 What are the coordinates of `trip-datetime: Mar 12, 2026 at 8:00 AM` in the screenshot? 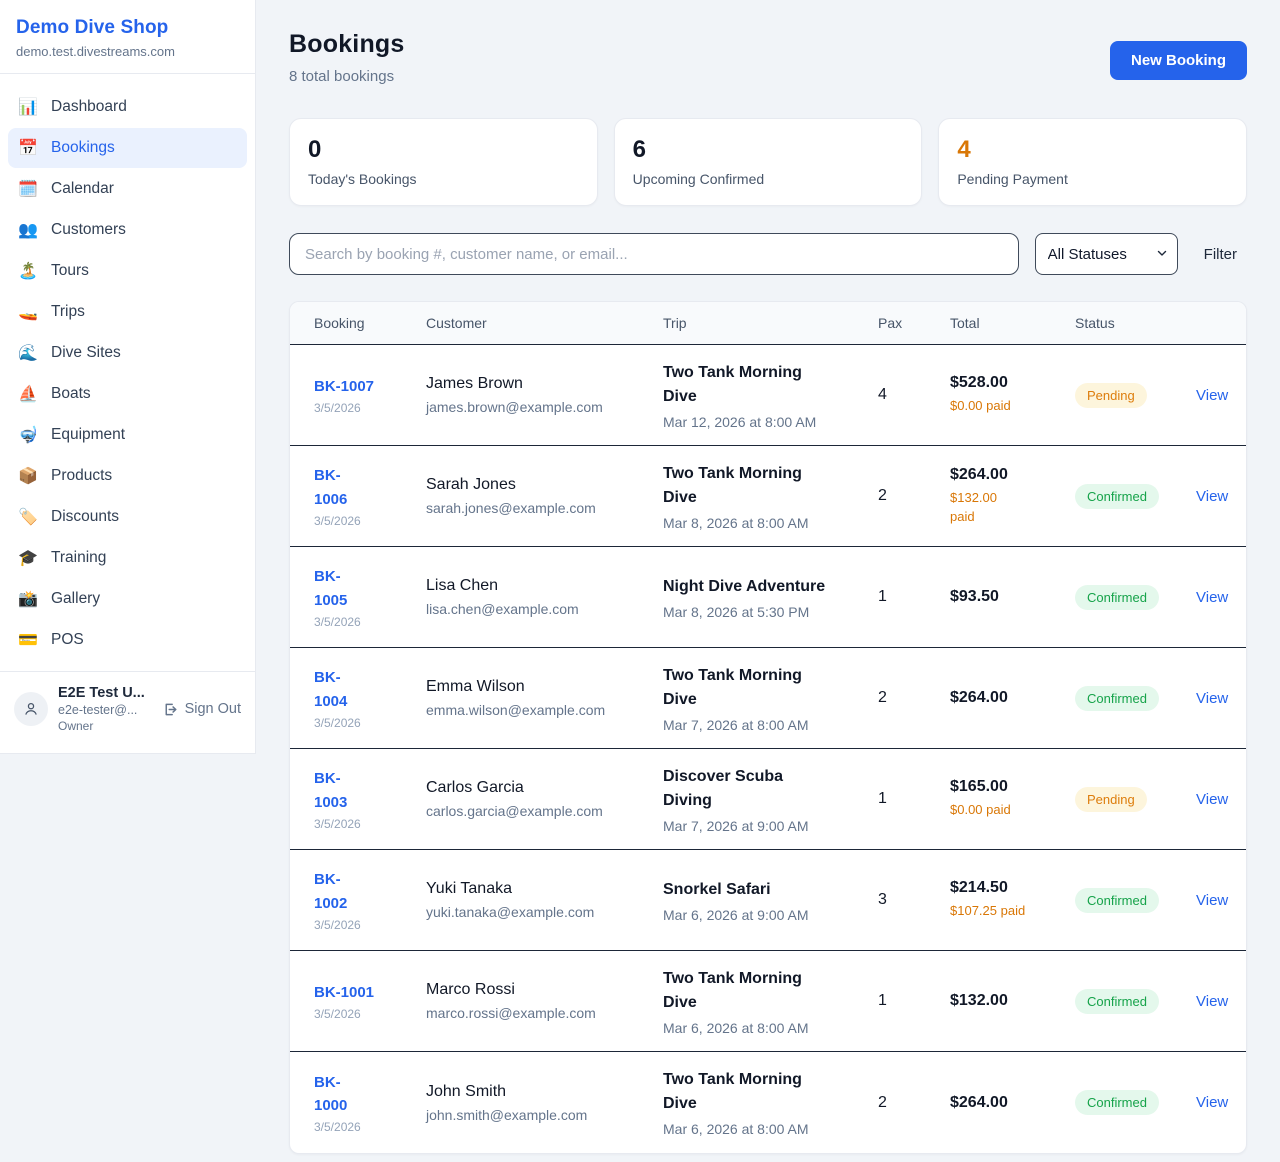 It's located at (740, 421).